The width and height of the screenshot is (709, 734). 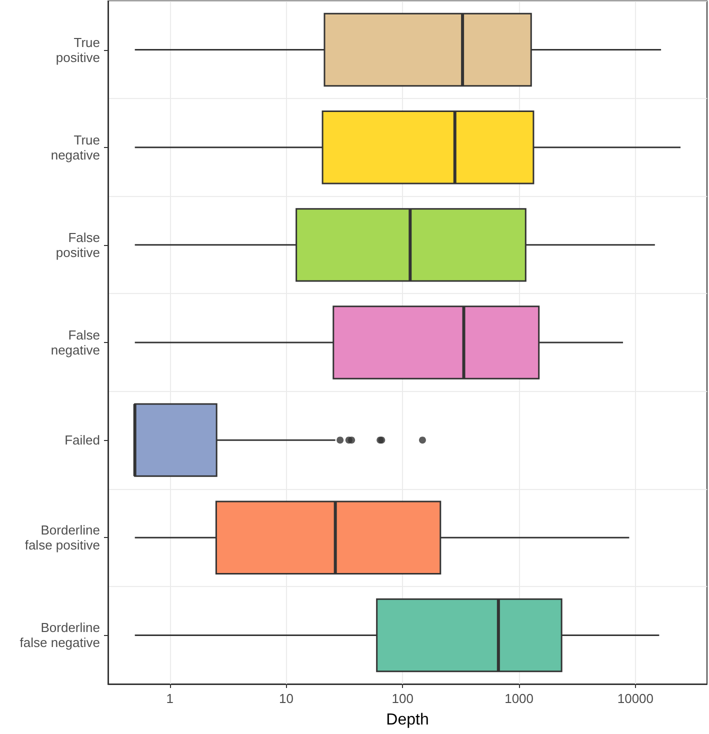 I want to click on y-tick-label: False positive, so click(x=78, y=245).